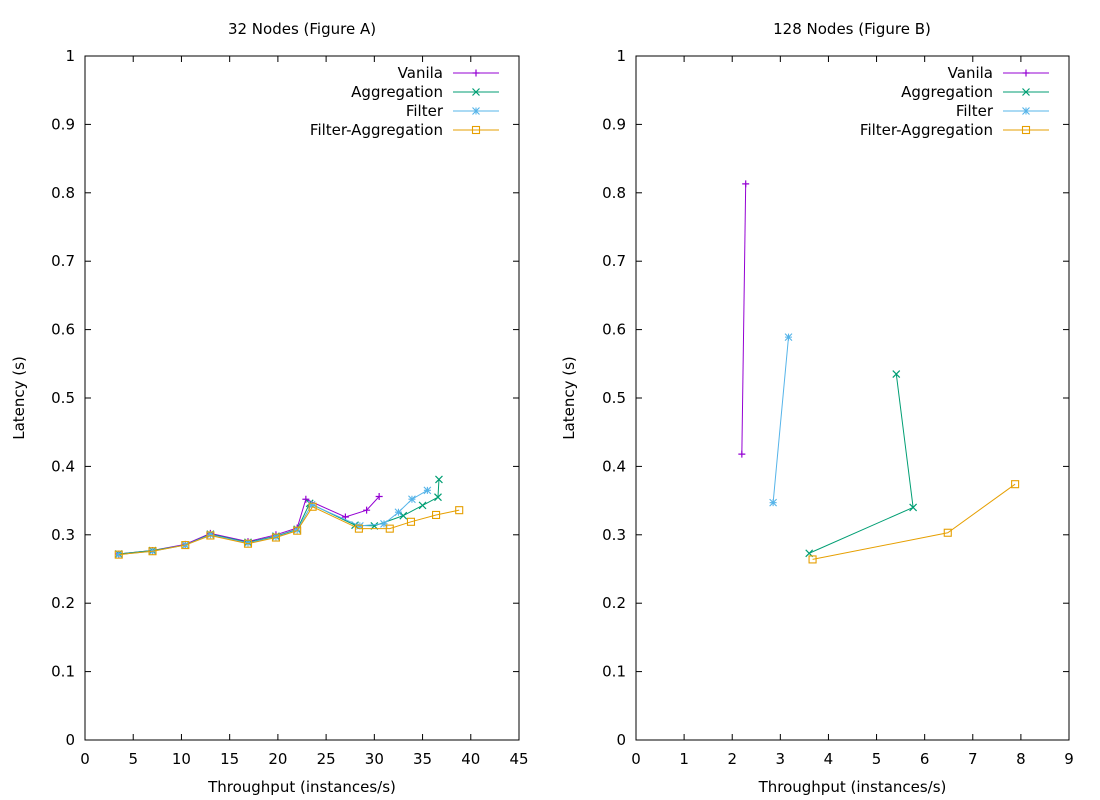 This screenshot has height=800, width=1100. I want to click on series-vanila, so click(744, 319).